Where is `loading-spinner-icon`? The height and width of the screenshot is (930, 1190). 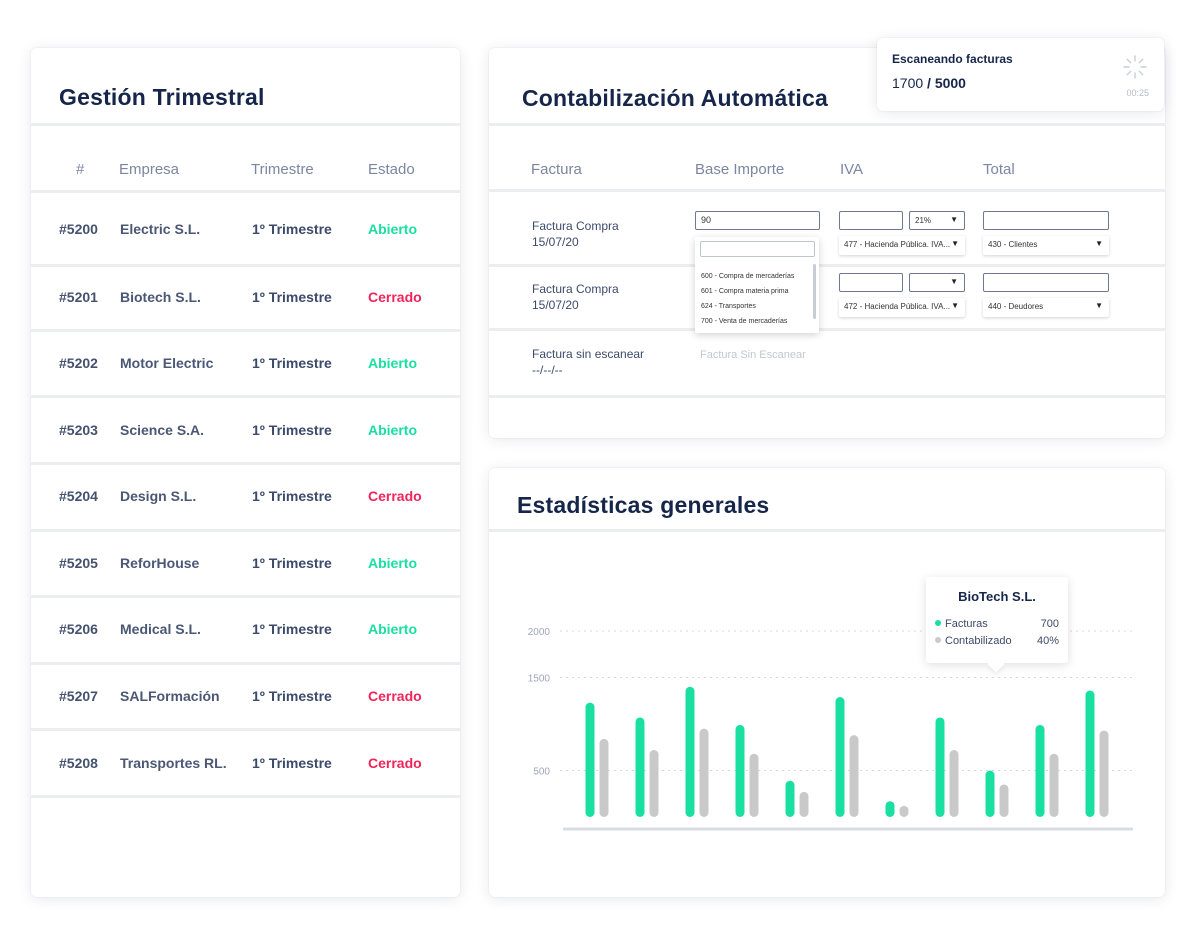
loading-spinner-icon is located at coordinates (1135, 67).